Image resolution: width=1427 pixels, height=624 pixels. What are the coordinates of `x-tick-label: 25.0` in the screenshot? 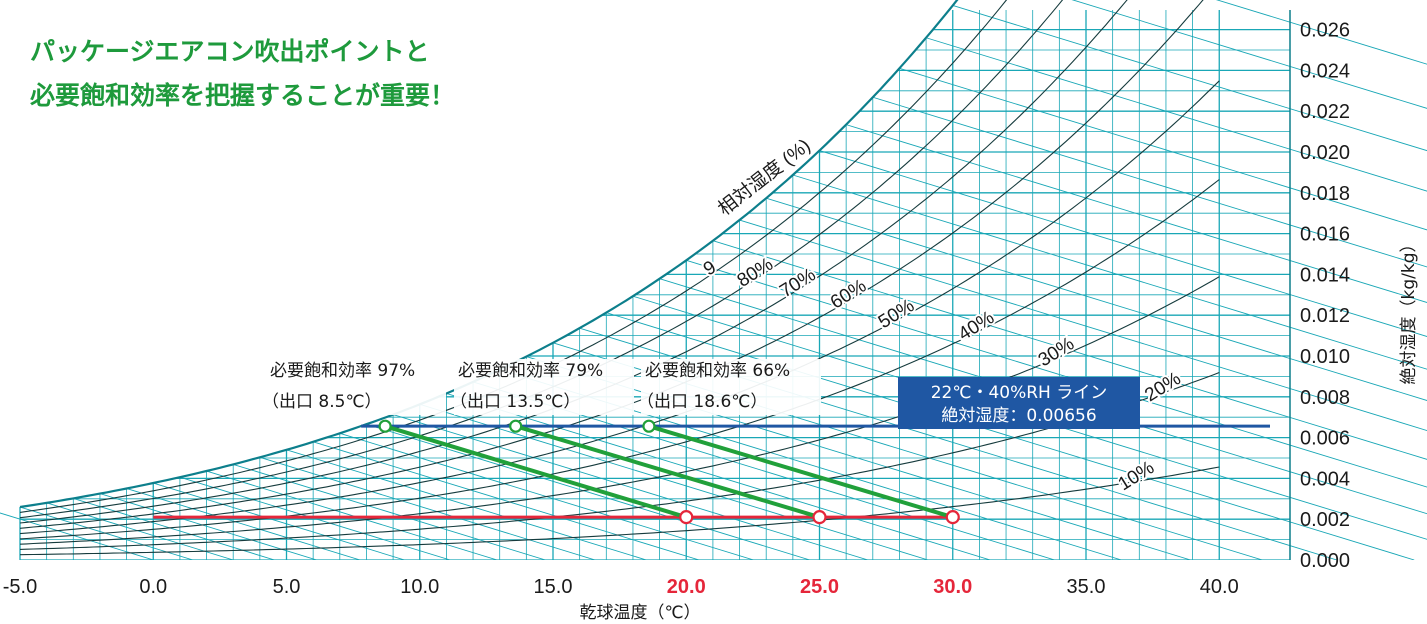 It's located at (819, 587).